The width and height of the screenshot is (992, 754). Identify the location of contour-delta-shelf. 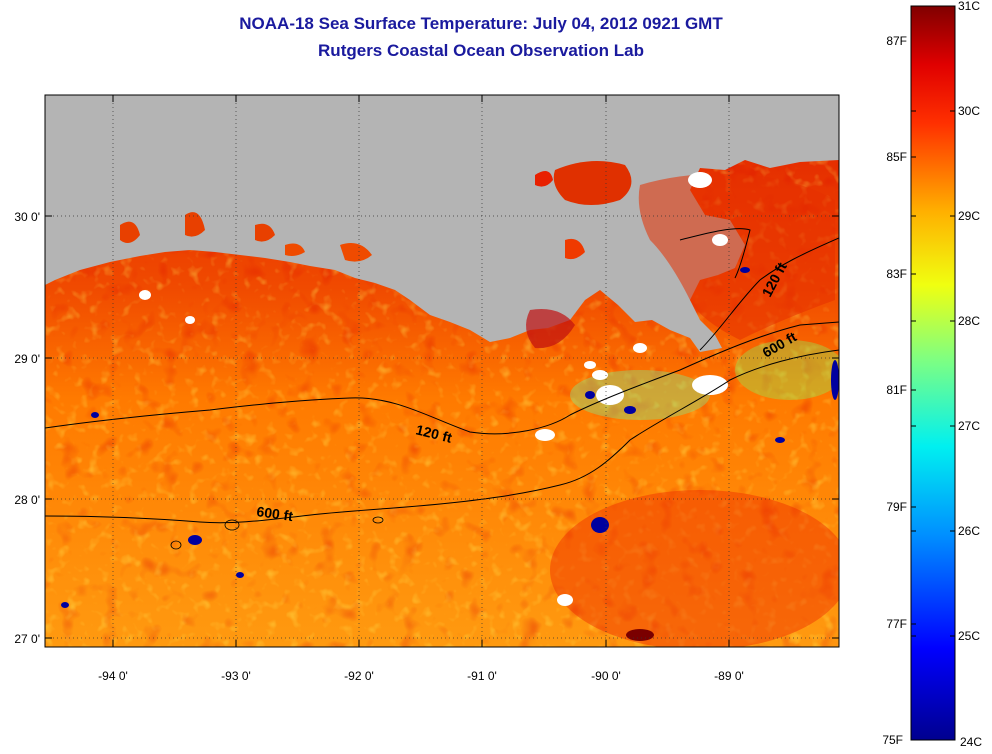
(715, 253).